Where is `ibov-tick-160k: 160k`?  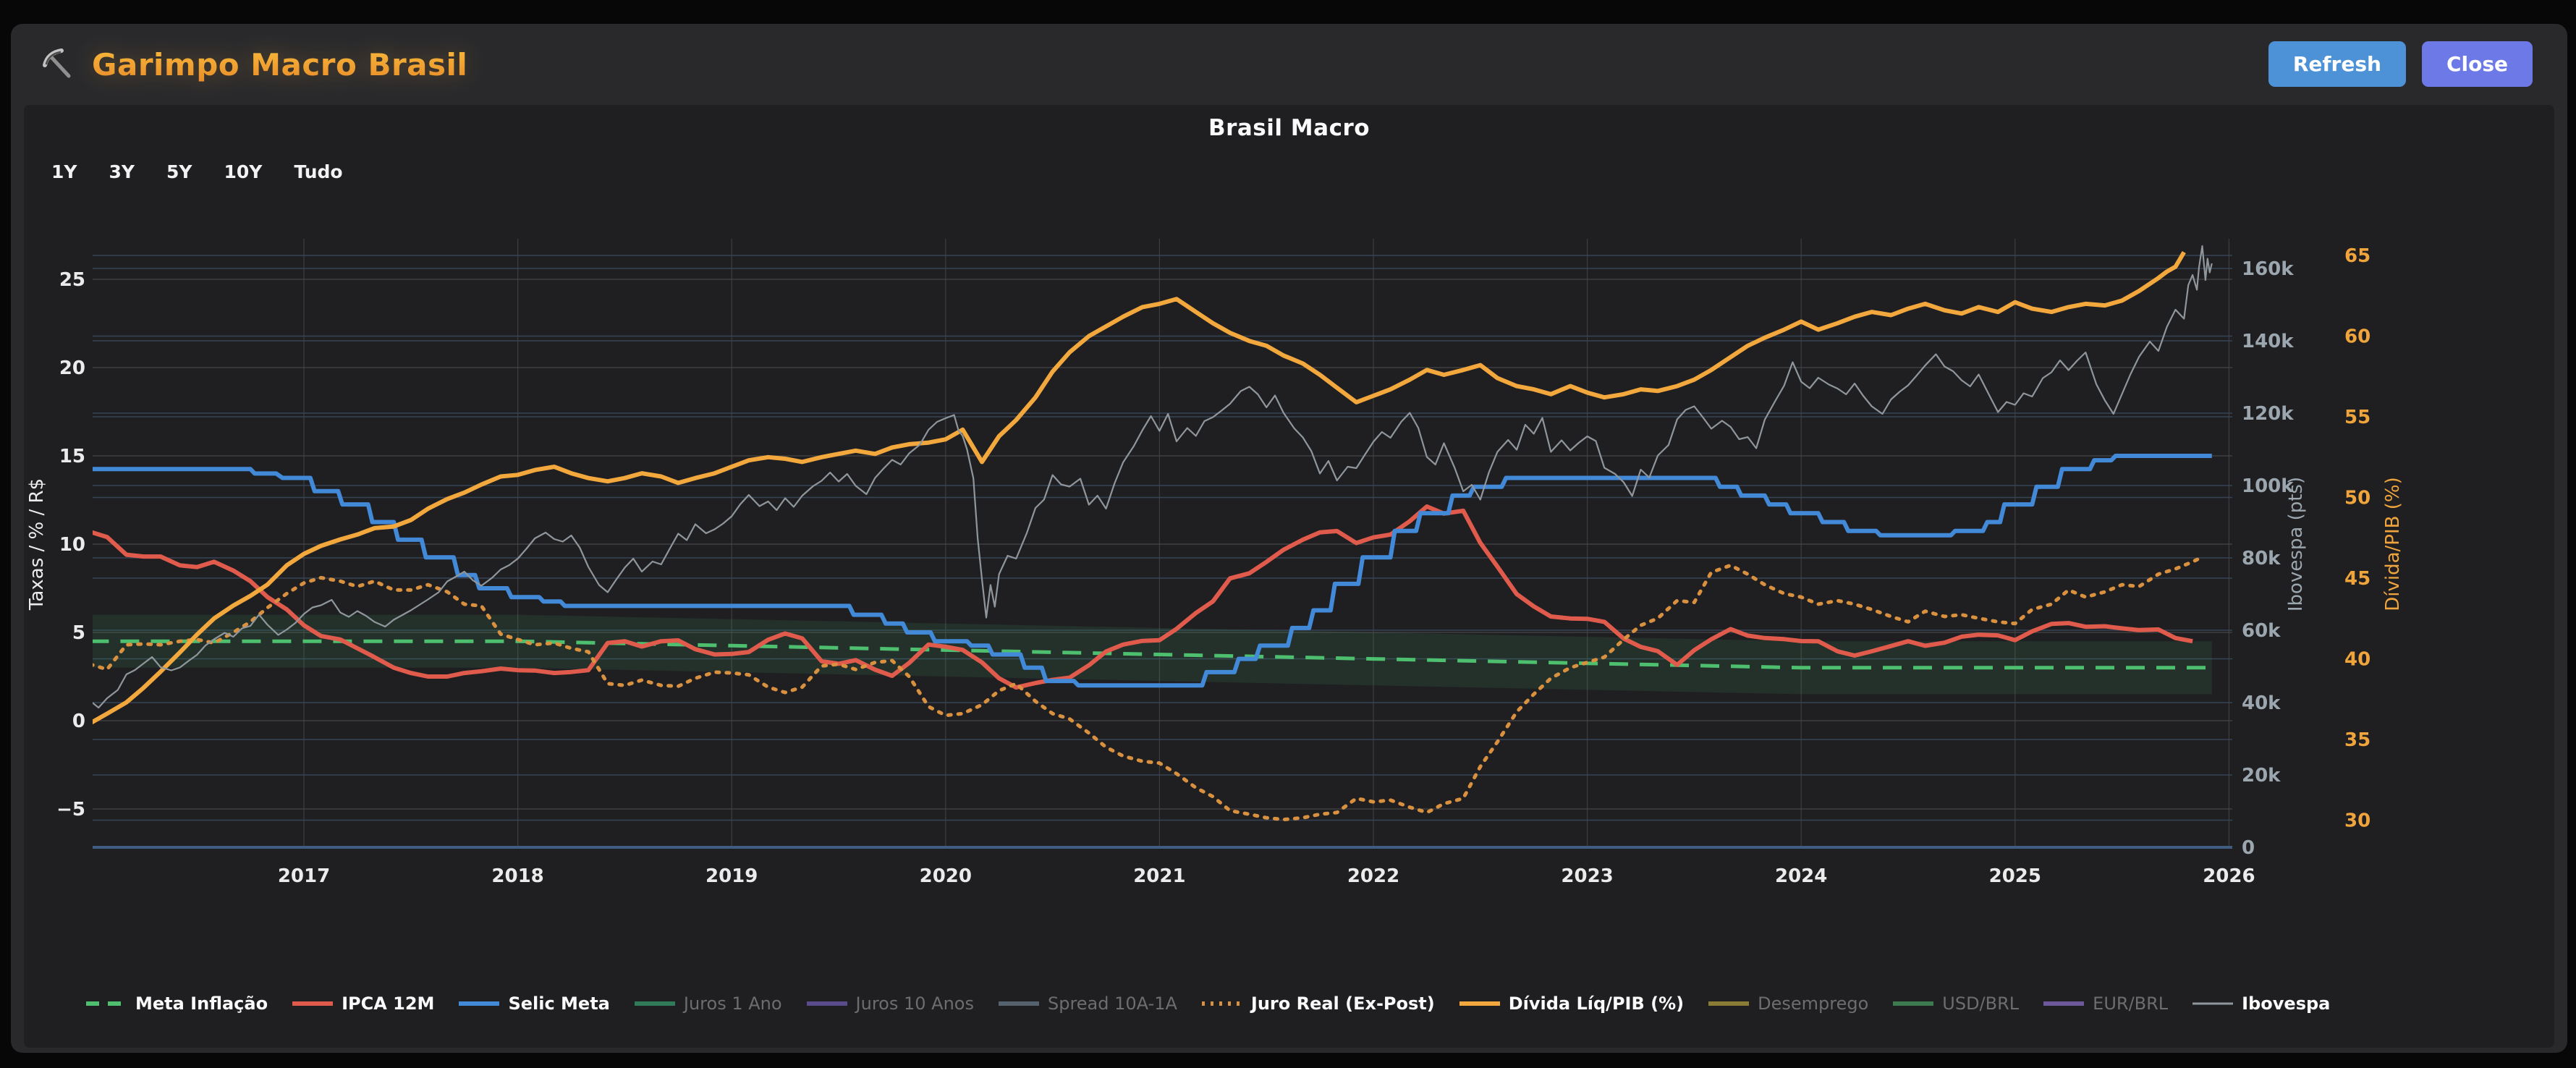
ibov-tick-160k: 160k is located at coordinates (2268, 269).